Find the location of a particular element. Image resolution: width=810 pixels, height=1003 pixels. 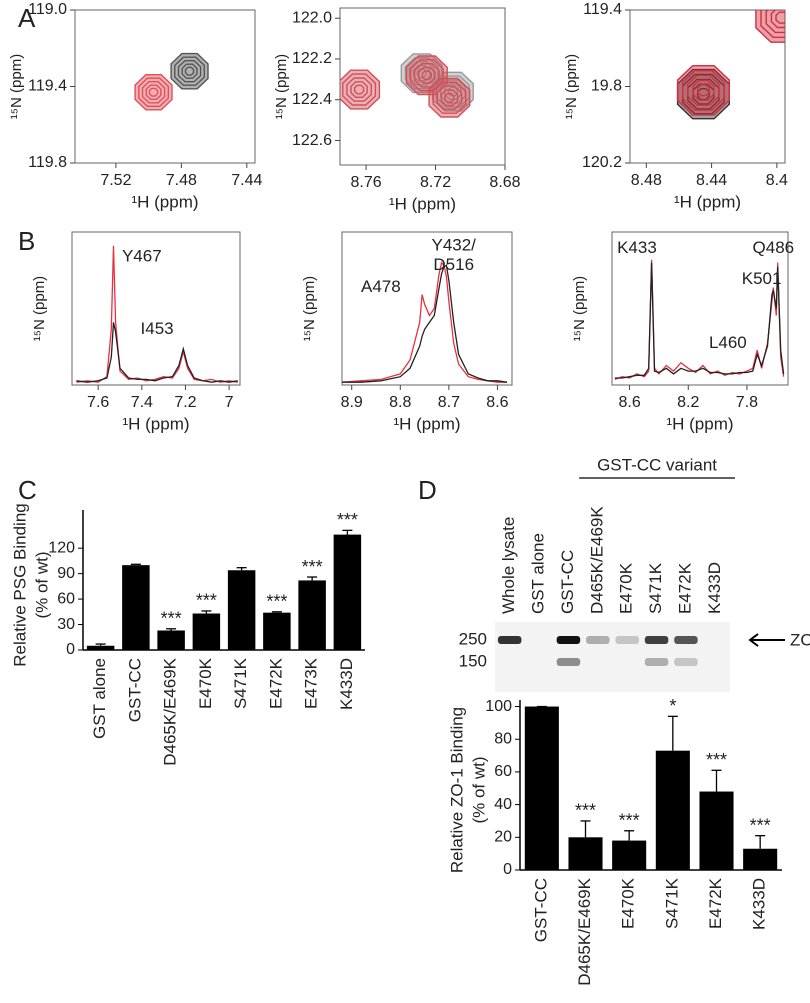

x-tick-label: 7 is located at coordinates (229, 402).